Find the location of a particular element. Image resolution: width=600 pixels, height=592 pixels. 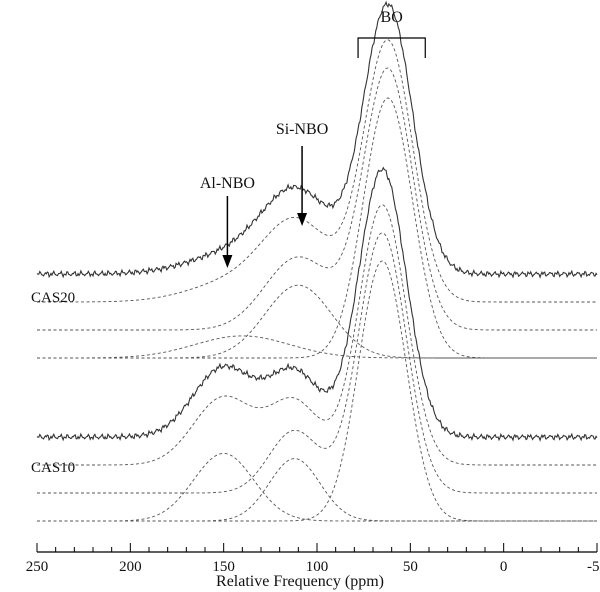

al-nbo-arrow is located at coordinates (227, 232).